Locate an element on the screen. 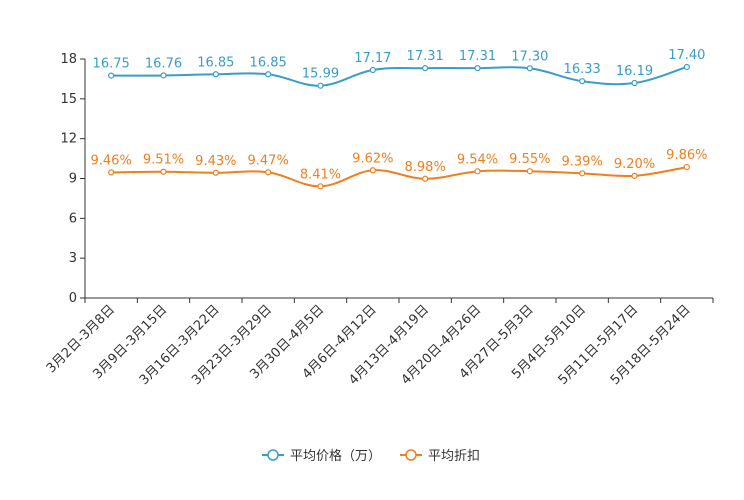 This screenshot has width=744, height=500. series-line-discount is located at coordinates (399, 177).